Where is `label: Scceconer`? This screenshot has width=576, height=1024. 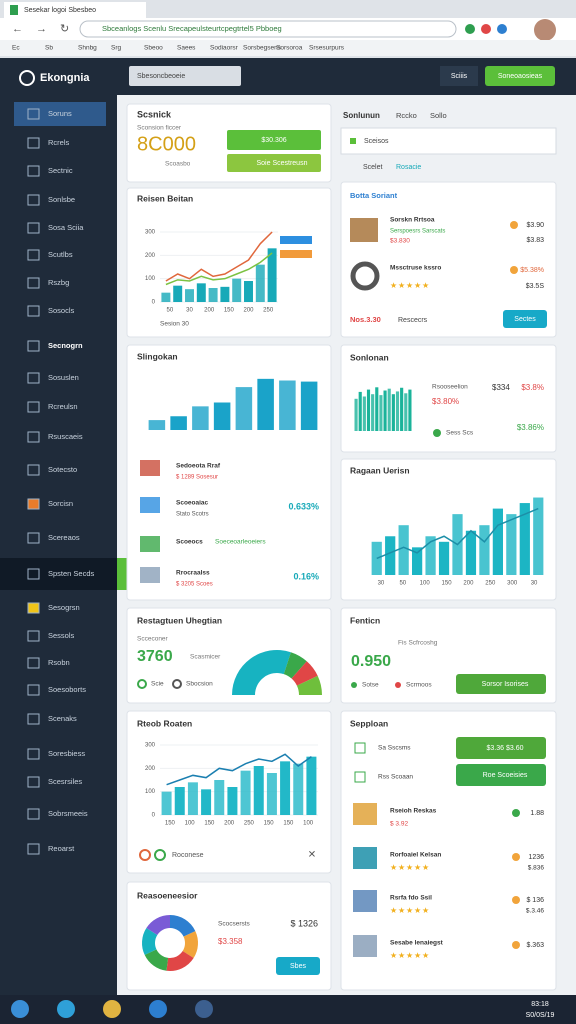
label: Scceconer is located at coordinates (153, 639).